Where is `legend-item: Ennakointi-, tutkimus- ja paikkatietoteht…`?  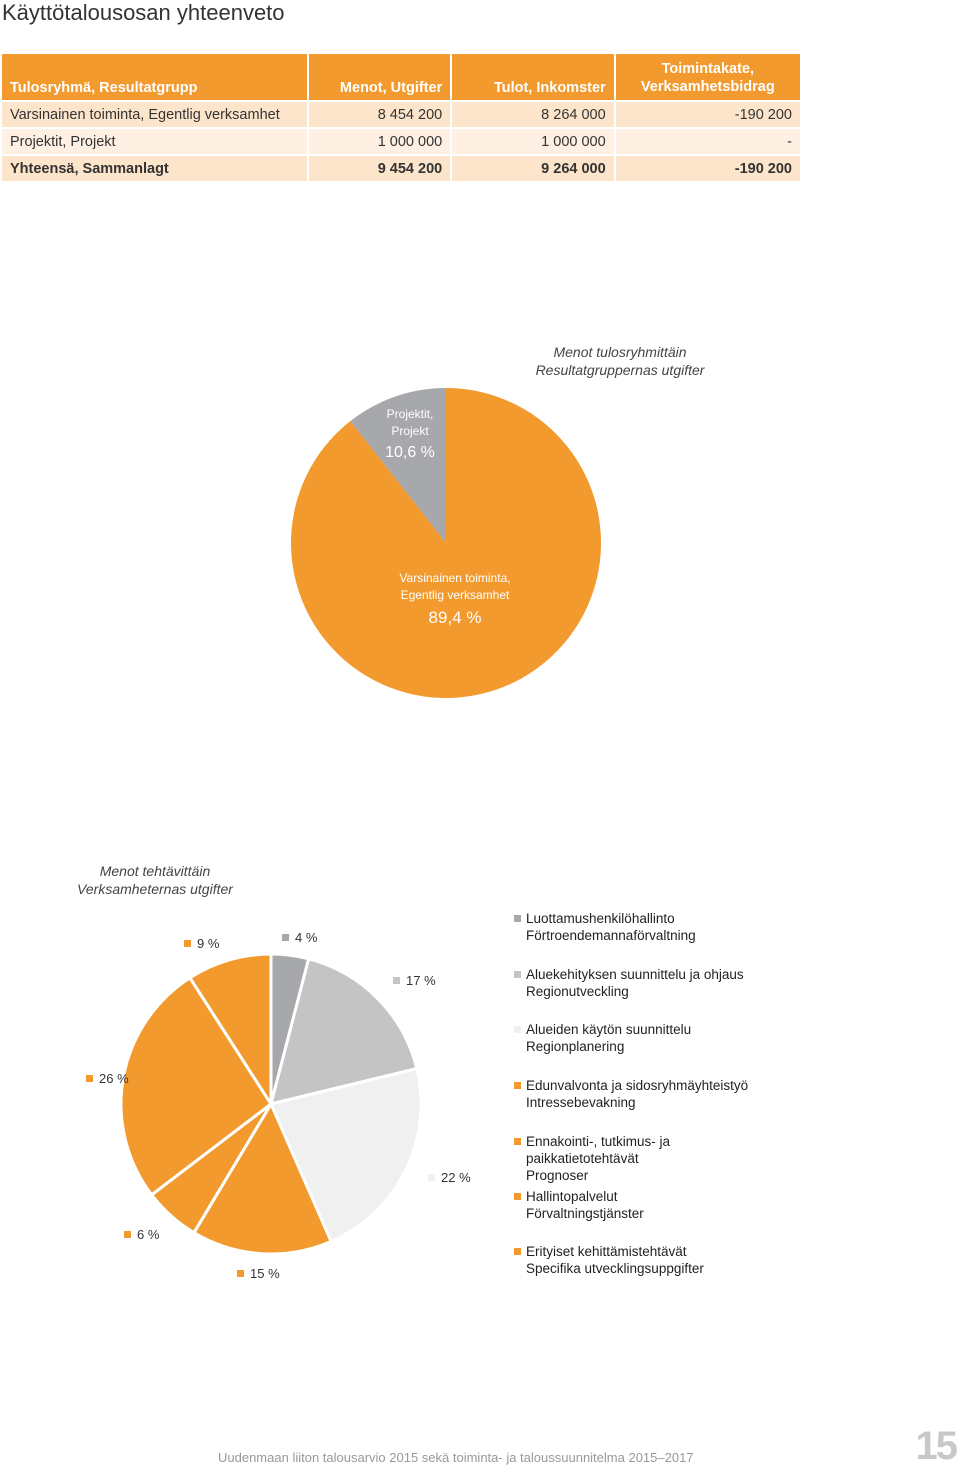 legend-item: Ennakointi-, tutkimus- ja paikkatietoteht… is located at coordinates (592, 1158).